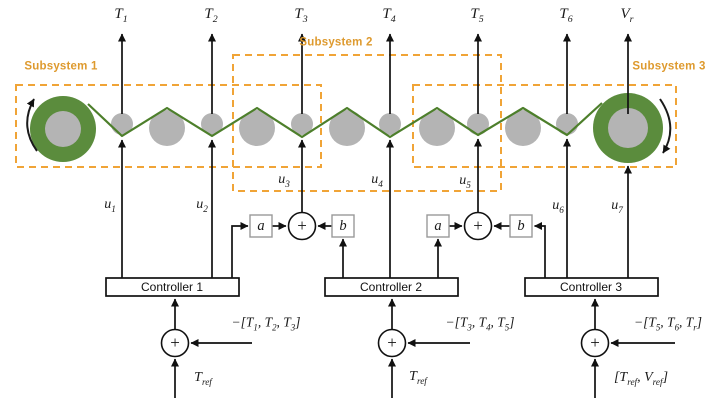  I want to click on wind-roll-core, so click(628, 128).